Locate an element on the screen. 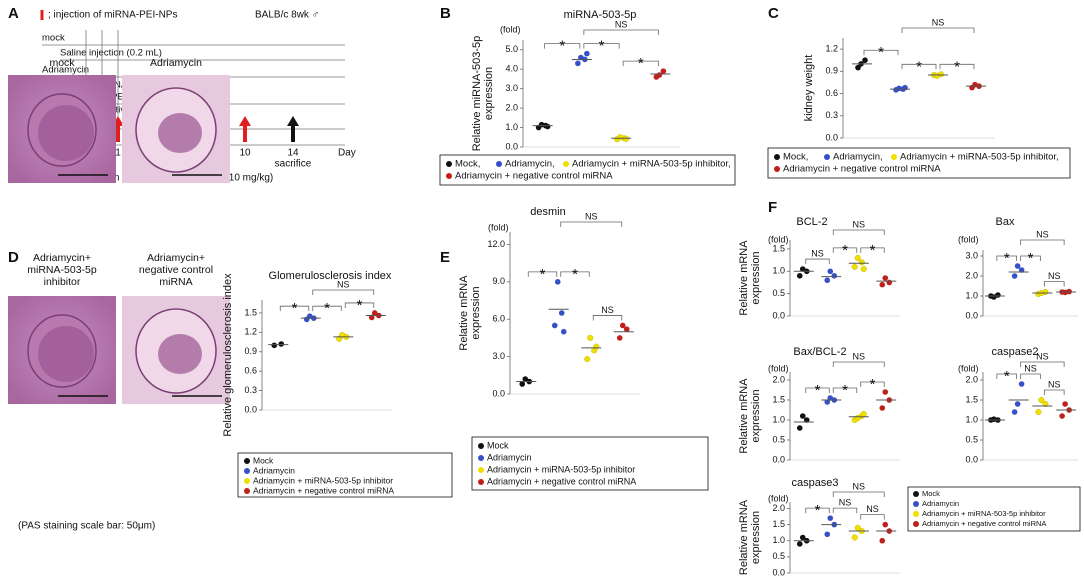 The image size is (1084, 581). y-tick-label: 1.0 is located at coordinates (971, 295).